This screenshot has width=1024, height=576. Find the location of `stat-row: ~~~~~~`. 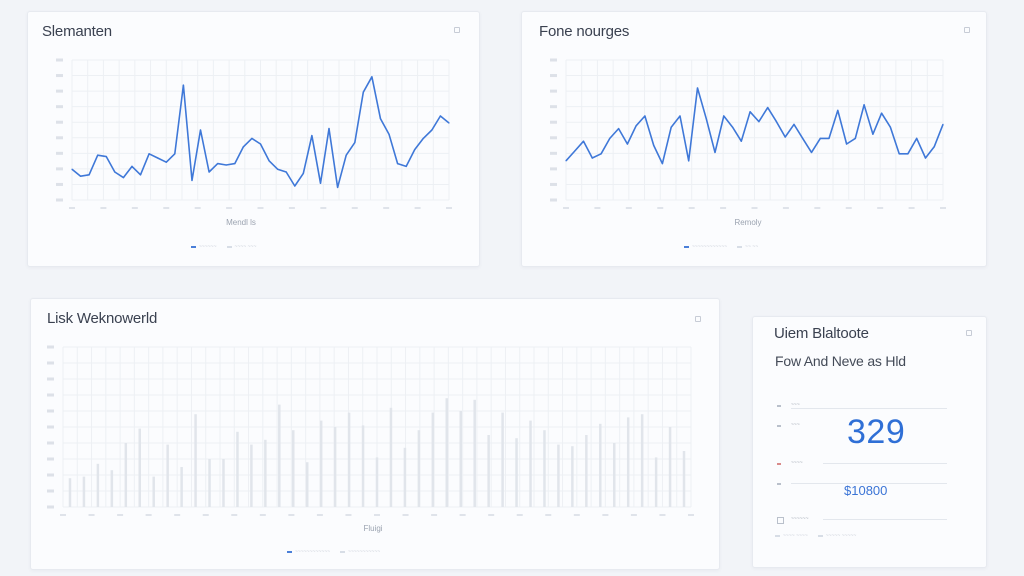

stat-row: ~~~~~~ is located at coordinates (869, 521).